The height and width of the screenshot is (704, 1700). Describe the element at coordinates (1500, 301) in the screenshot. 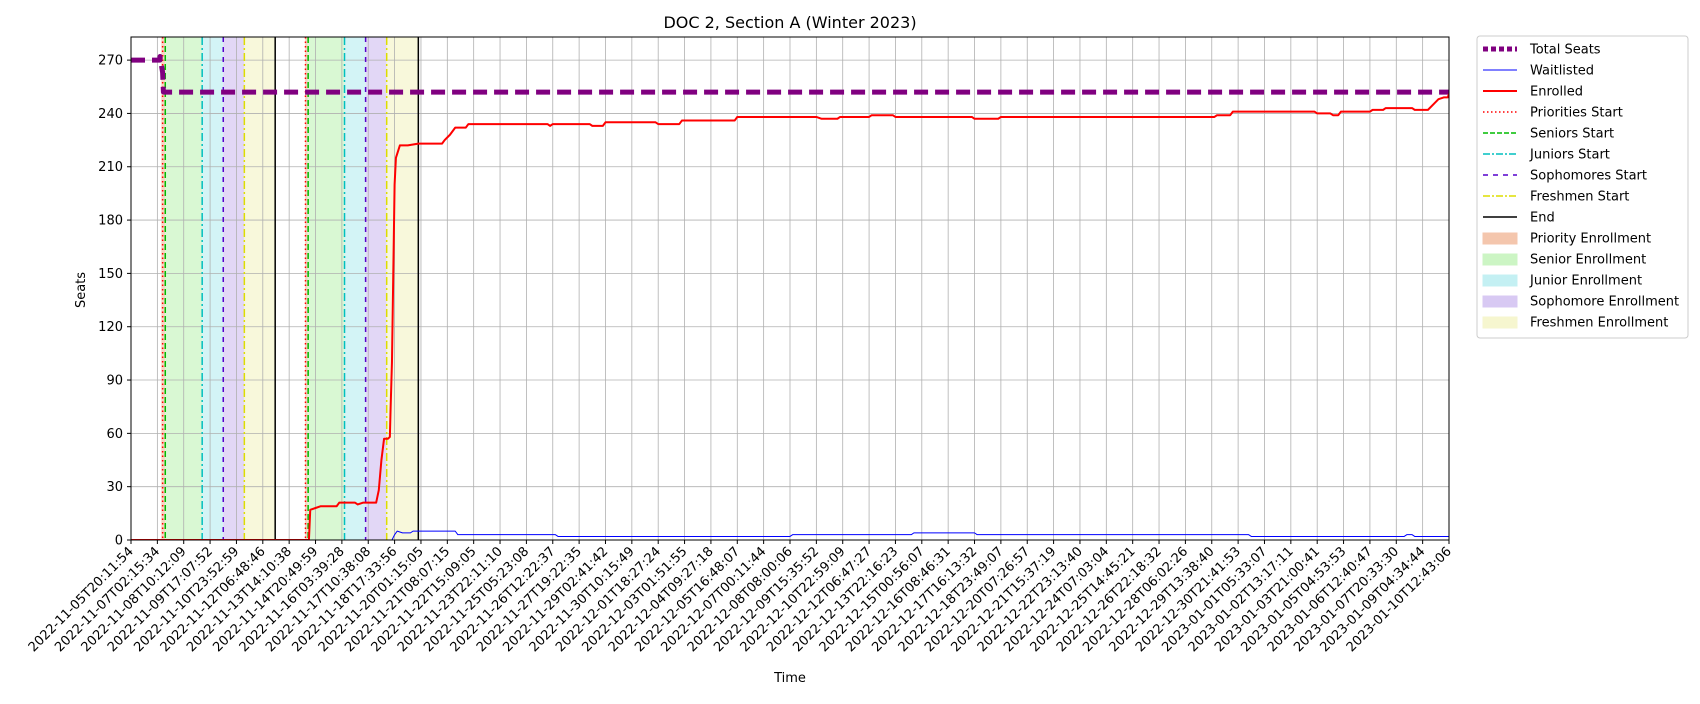

I see `legend-swatch-sophomore-enrollment` at that location.